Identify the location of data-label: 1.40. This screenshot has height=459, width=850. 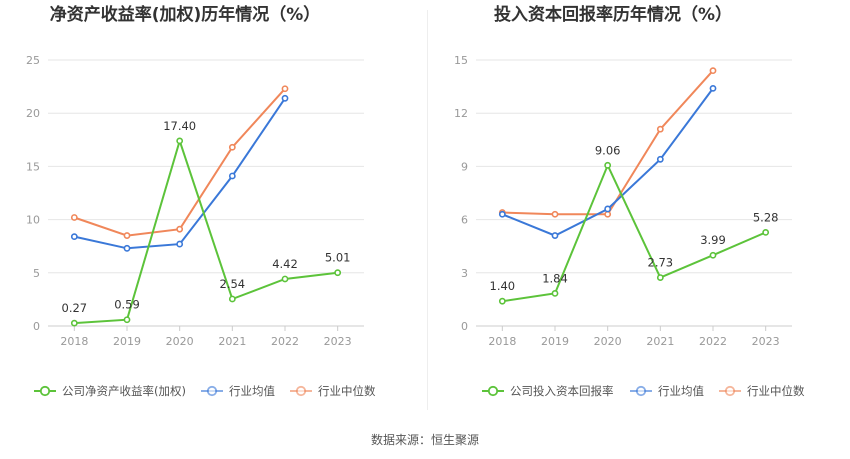
(503, 286).